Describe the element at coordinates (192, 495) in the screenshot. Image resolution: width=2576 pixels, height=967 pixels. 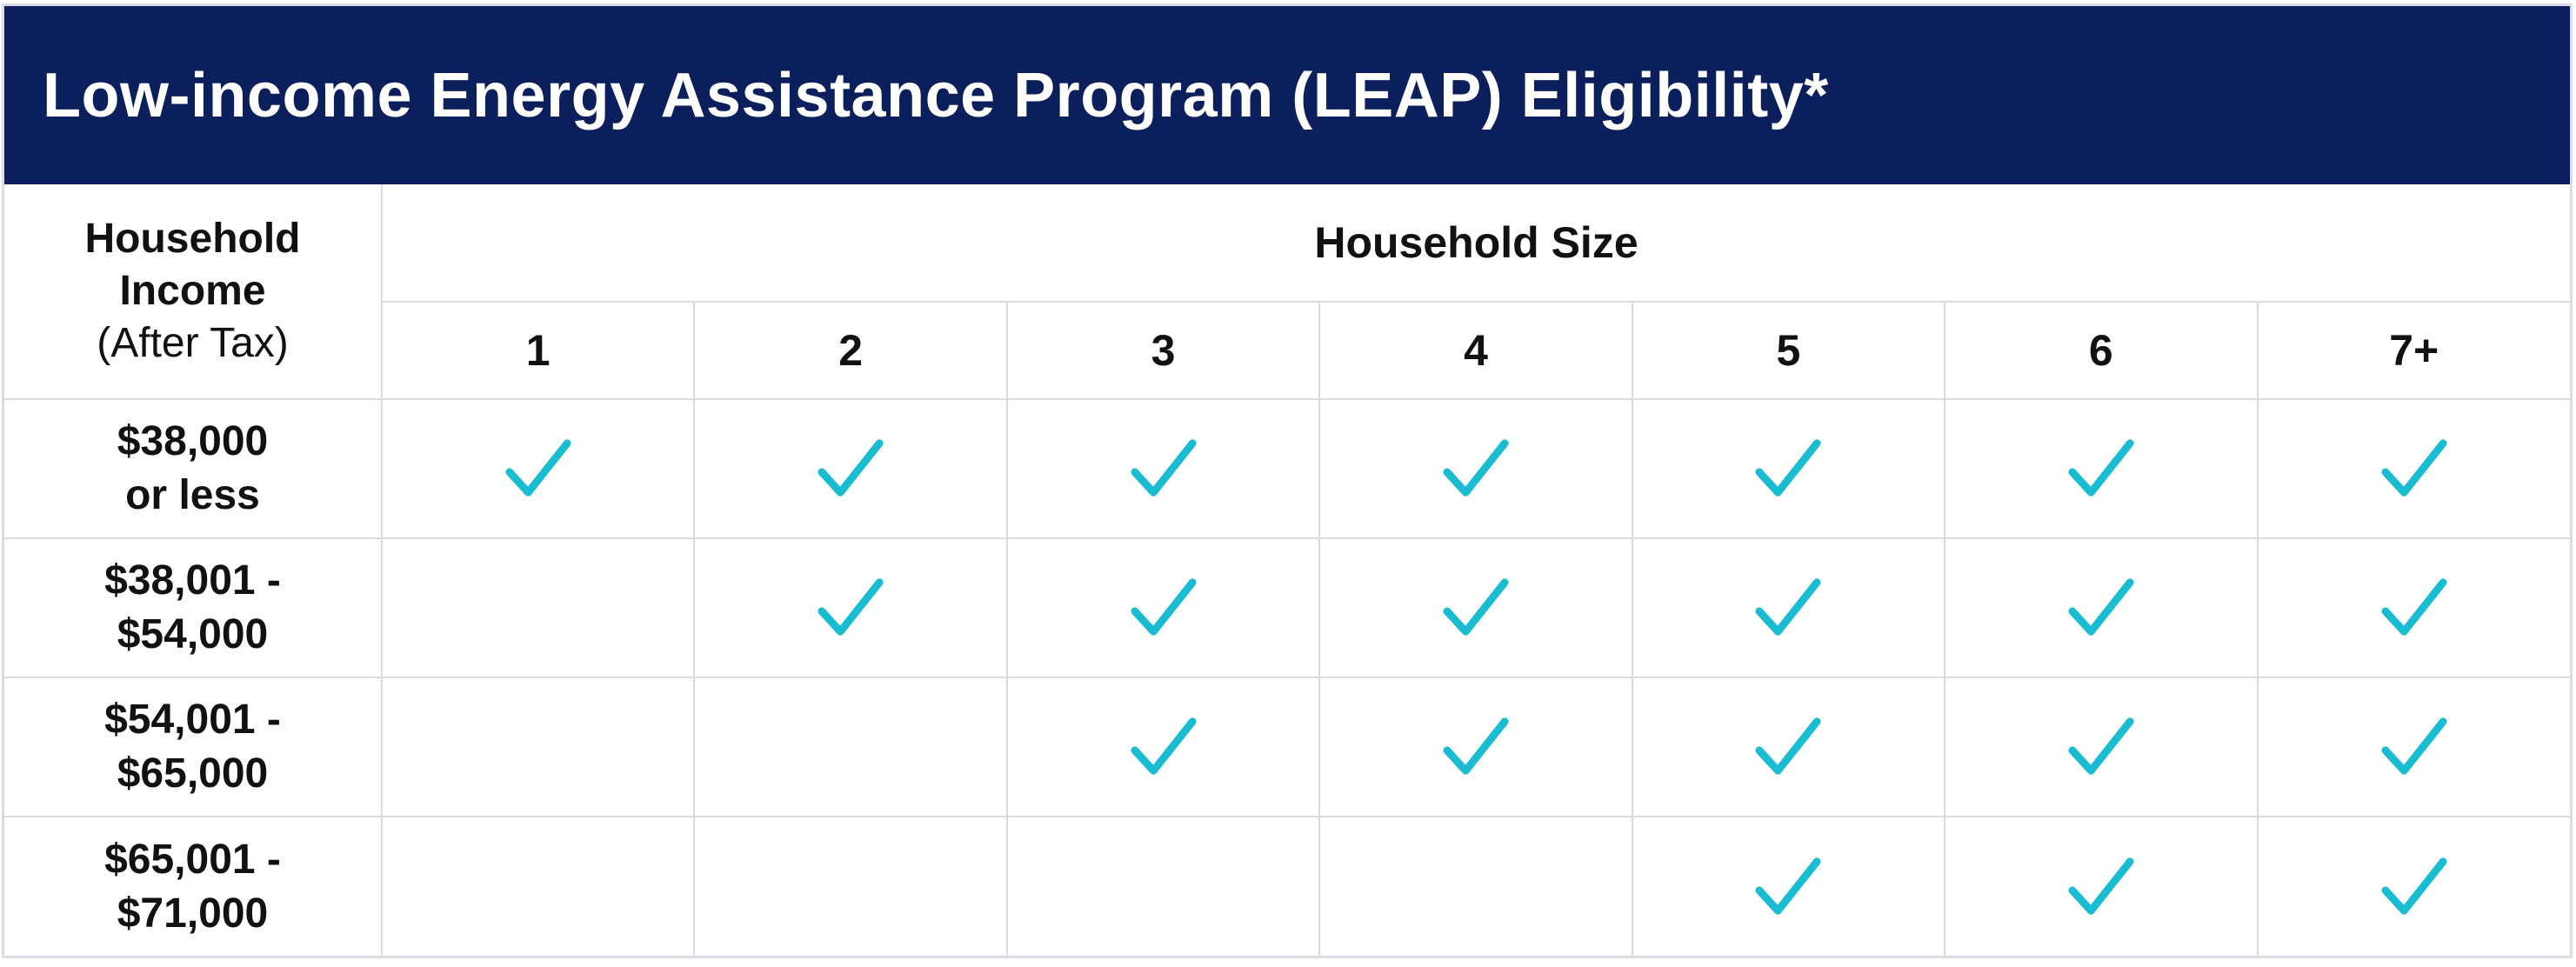
I see `income-range-line2: or less` at that location.